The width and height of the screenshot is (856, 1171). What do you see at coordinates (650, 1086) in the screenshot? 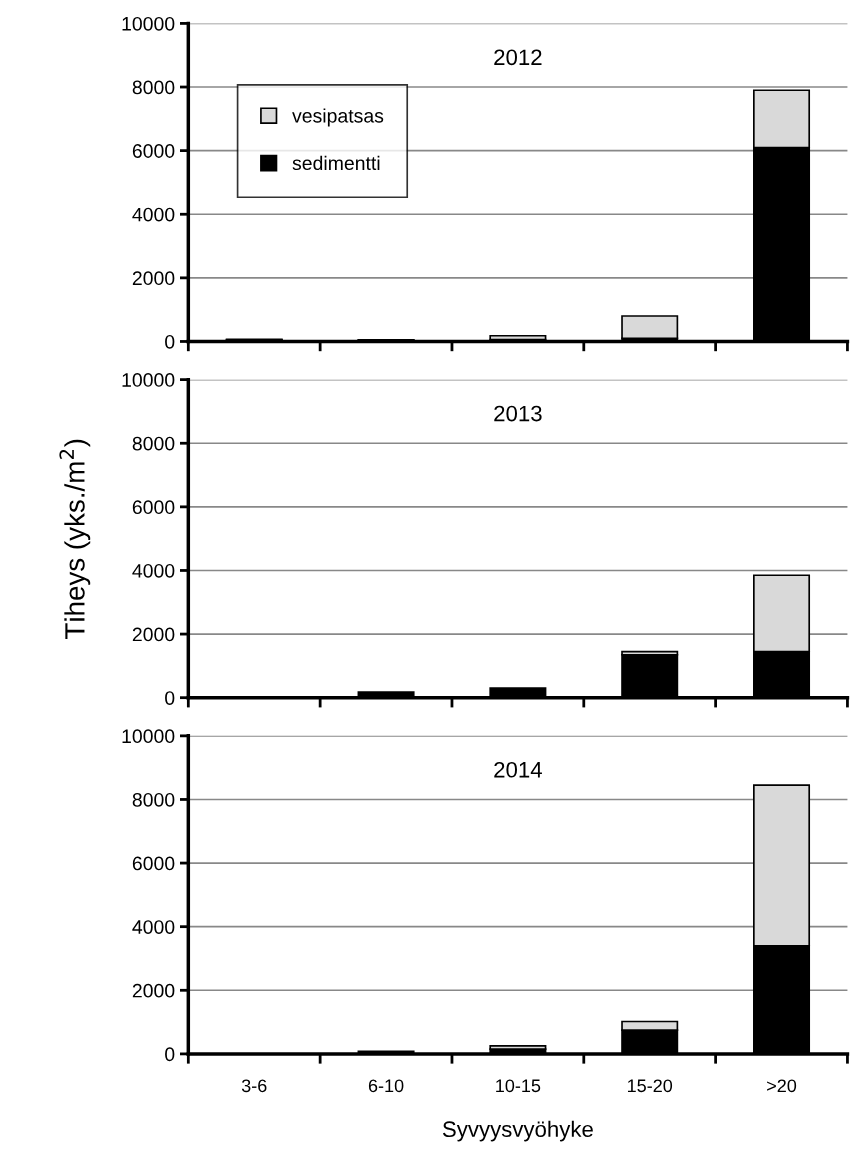
I see `x-tick-label: 15-20` at bounding box center [650, 1086].